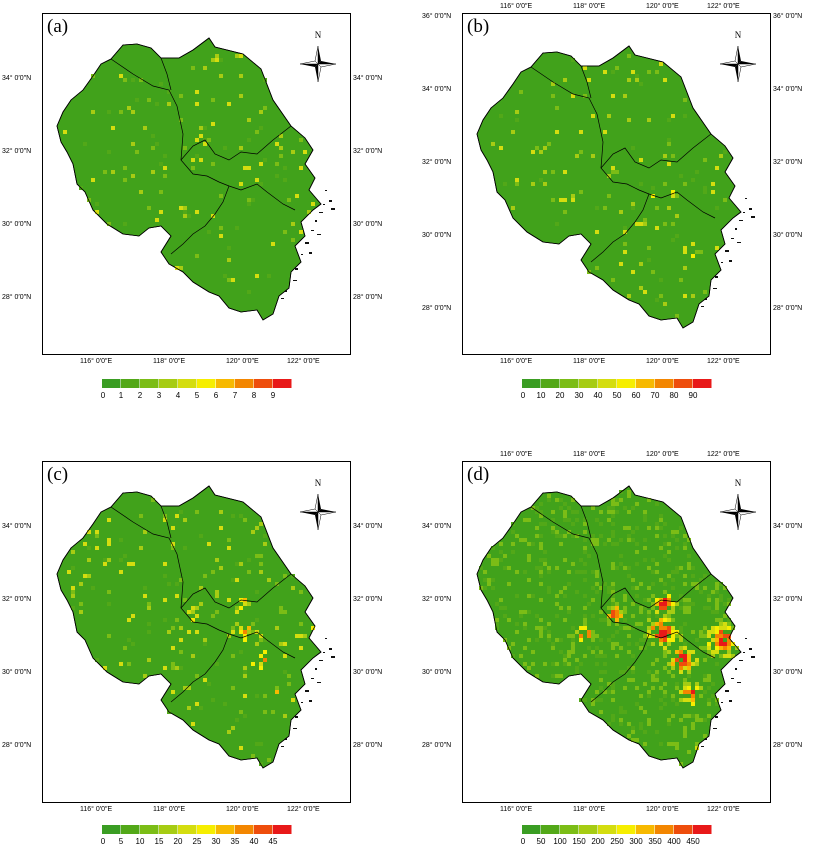 The image size is (820, 850). I want to click on legend-color-bar, so click(617, 383).